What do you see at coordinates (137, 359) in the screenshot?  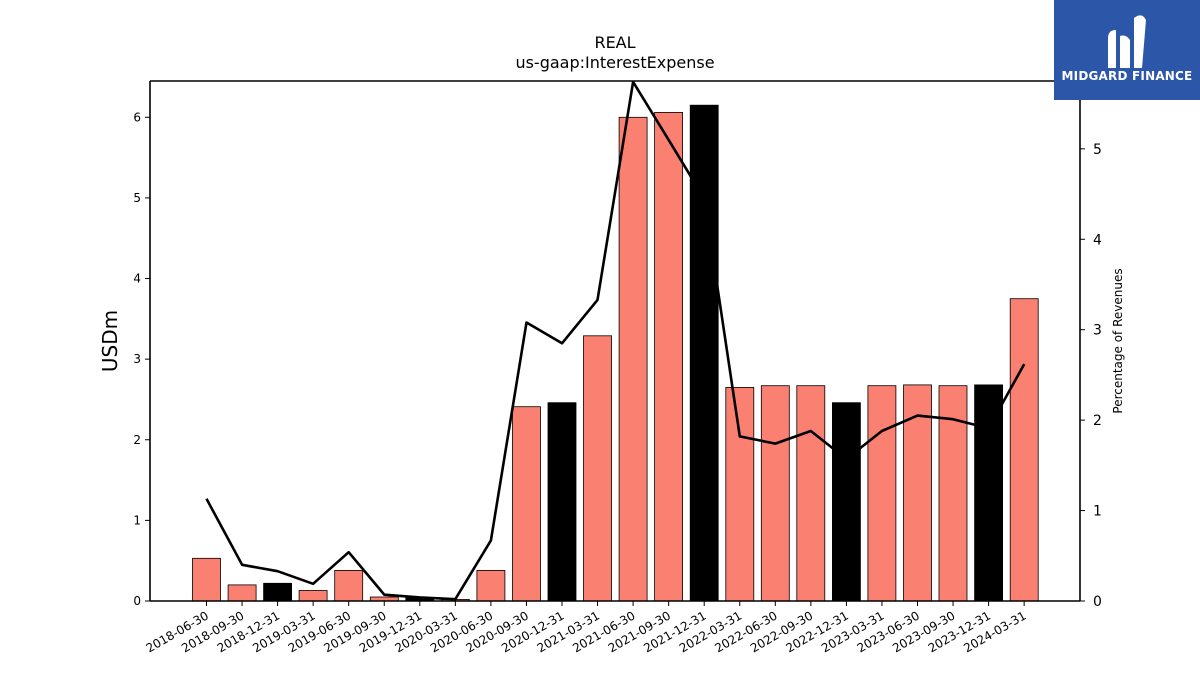 I see `y-tick-label: 3` at bounding box center [137, 359].